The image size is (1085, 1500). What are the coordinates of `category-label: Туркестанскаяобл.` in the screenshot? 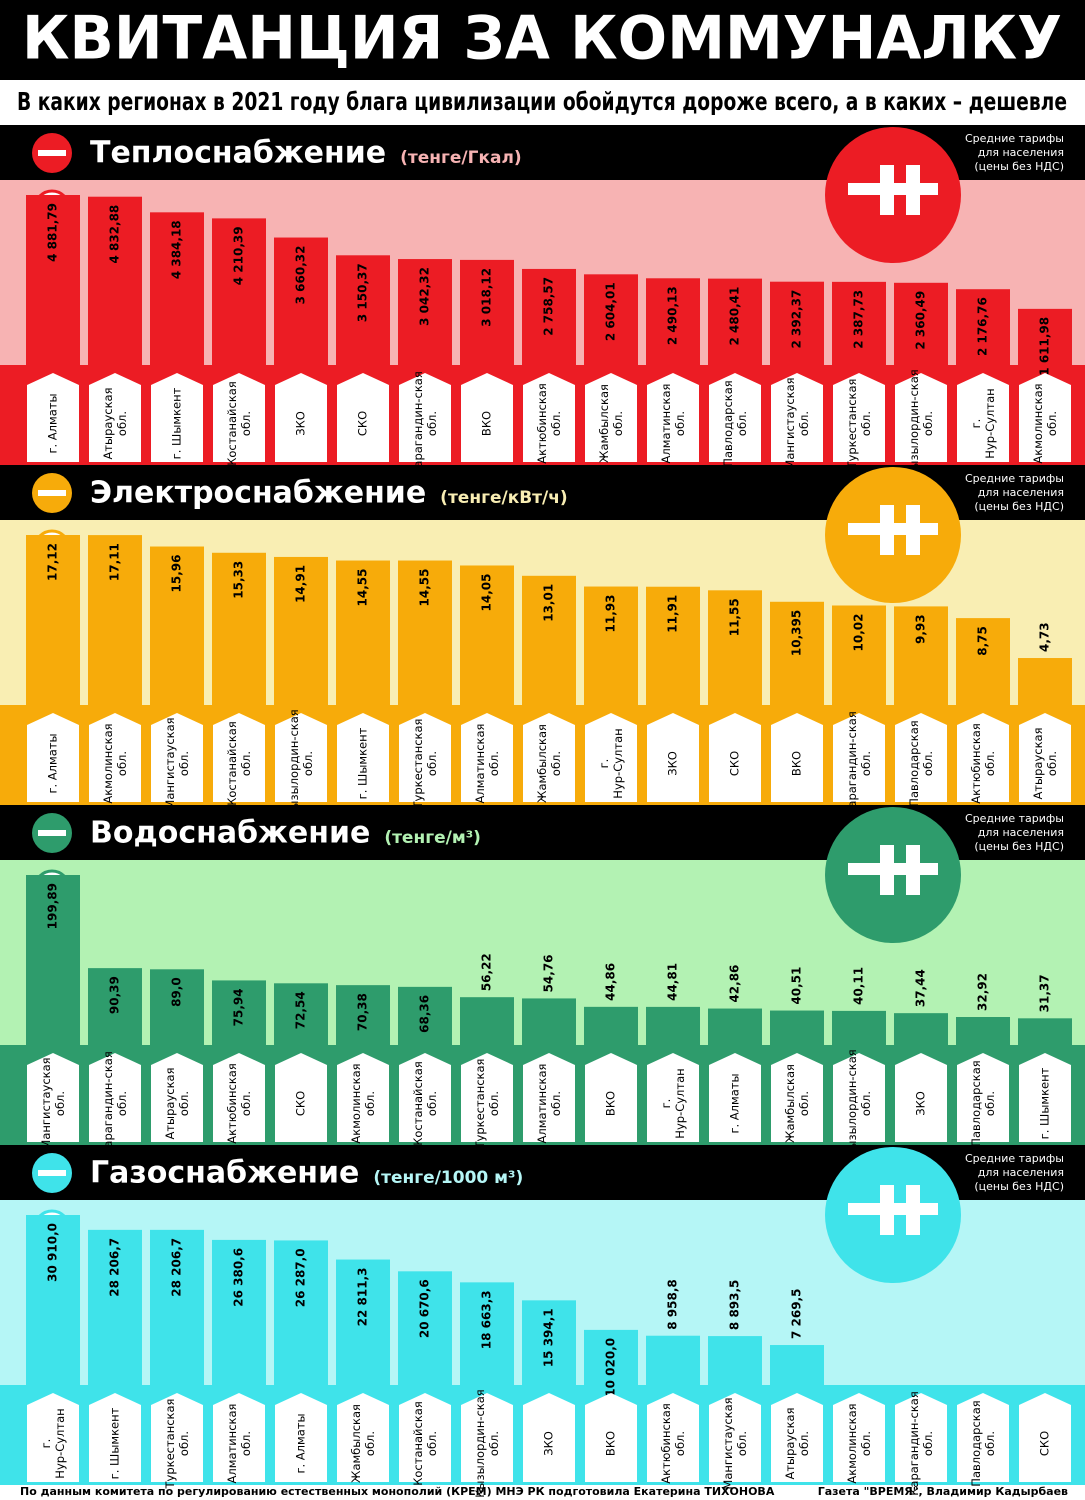 It's located at (859, 424).